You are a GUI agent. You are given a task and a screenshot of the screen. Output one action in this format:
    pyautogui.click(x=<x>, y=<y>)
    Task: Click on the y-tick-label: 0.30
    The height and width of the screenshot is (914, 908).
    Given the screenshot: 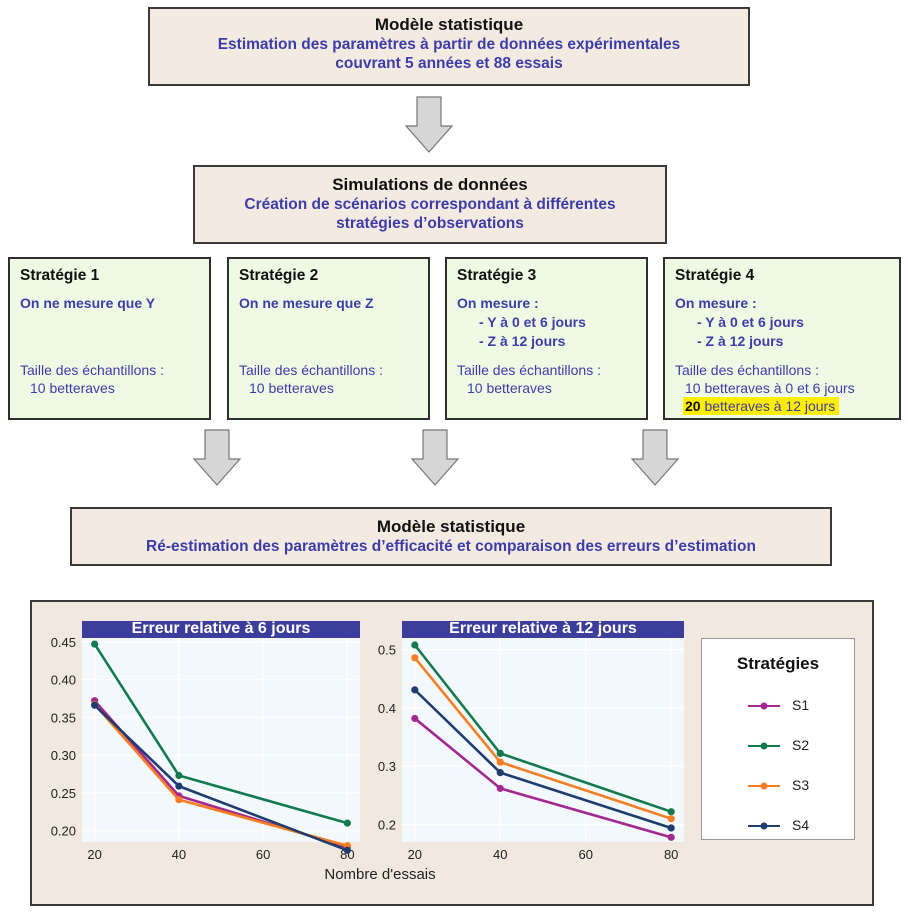 What is the action you would take?
    pyautogui.click(x=63, y=755)
    